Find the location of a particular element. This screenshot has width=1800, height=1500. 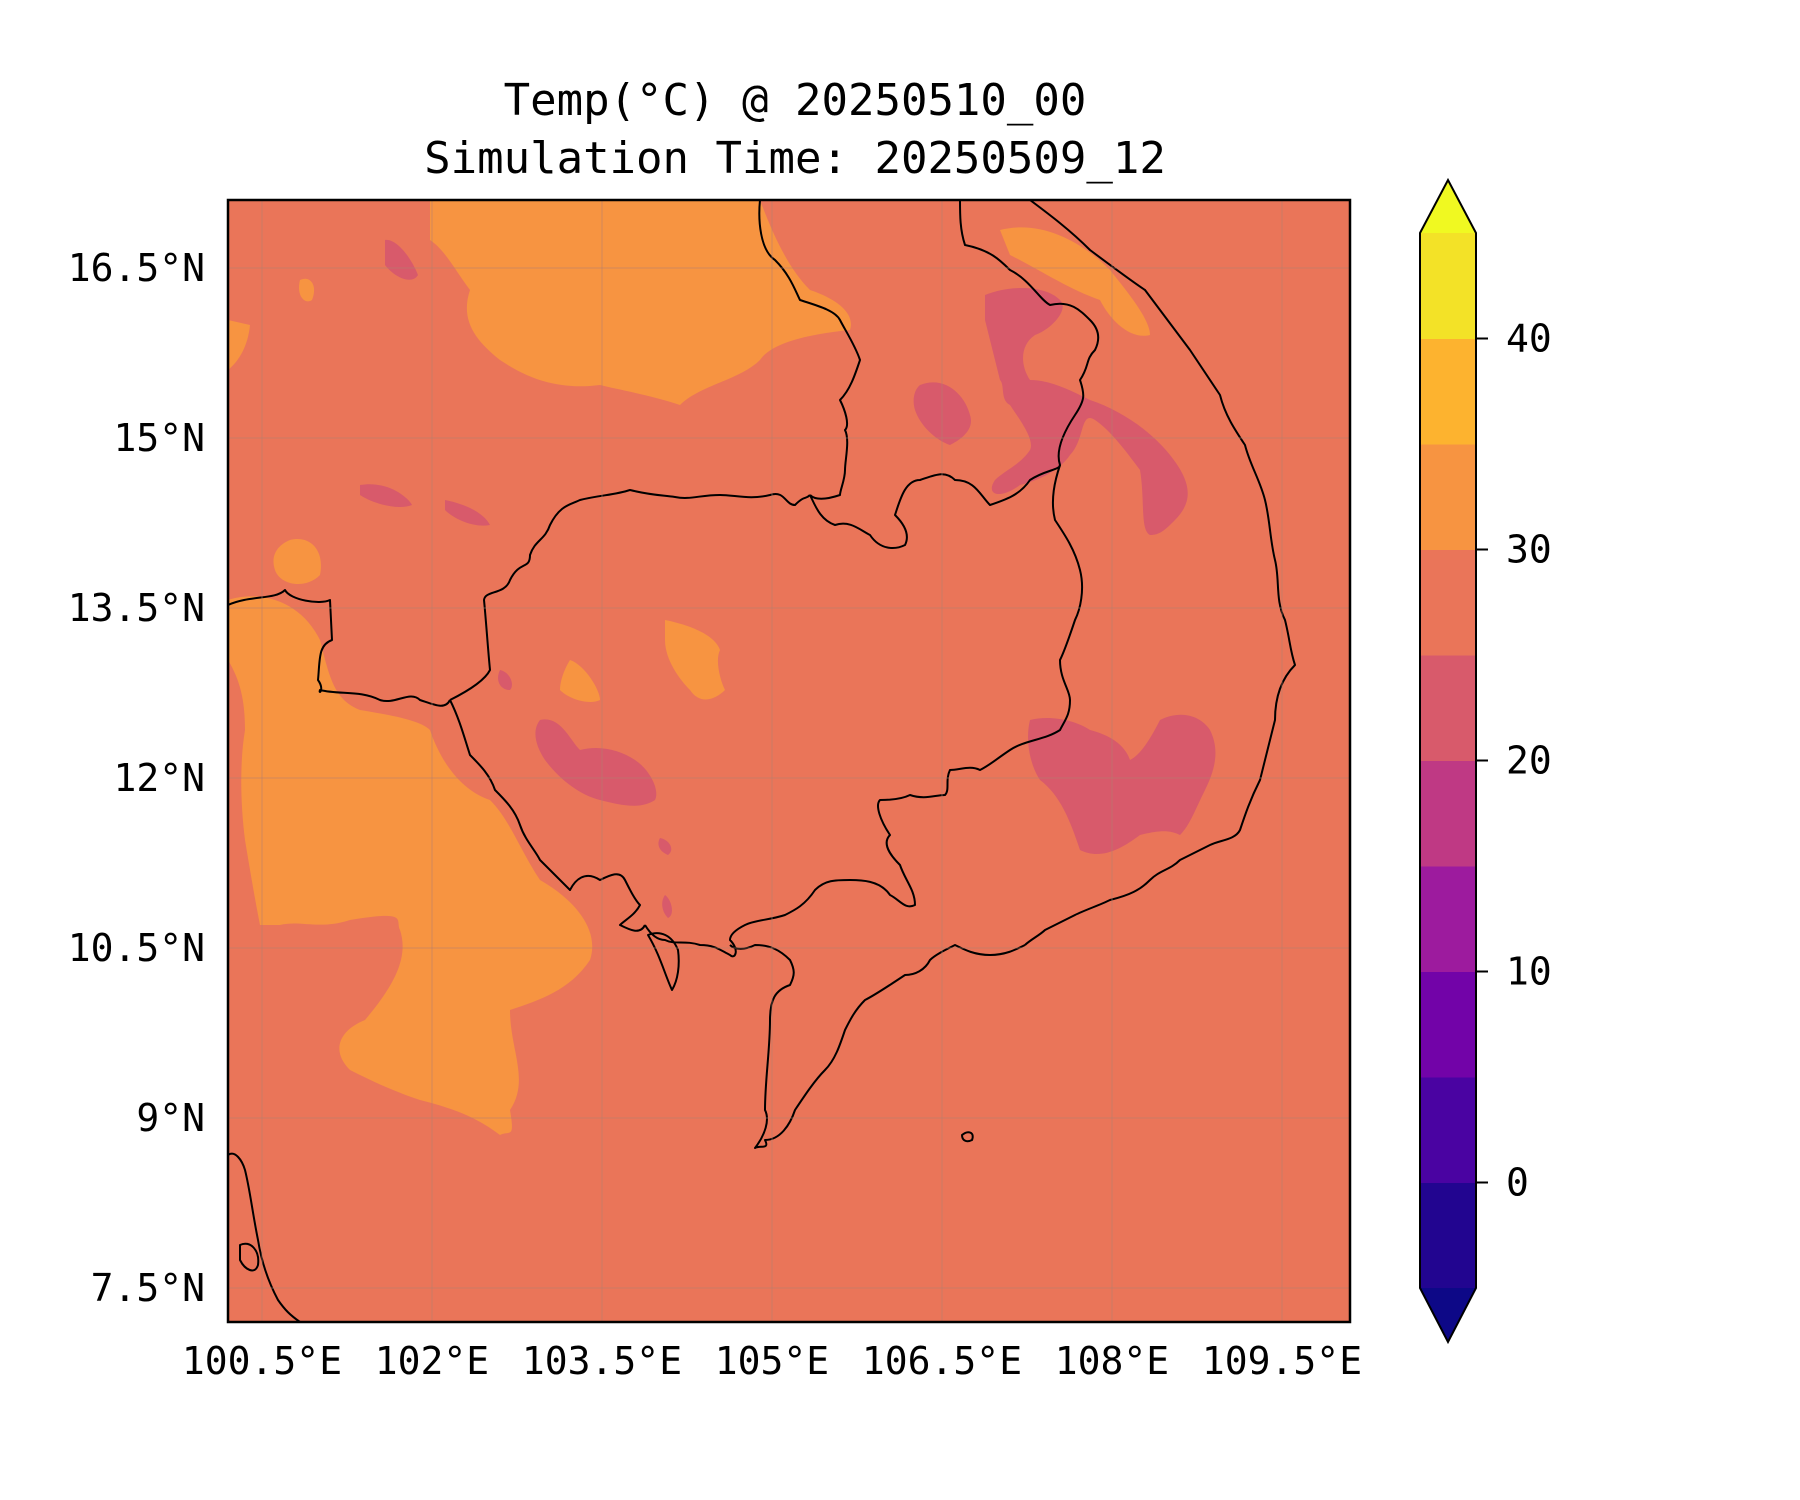

contour-30-35-west-edge is located at coordinates (239, 345).